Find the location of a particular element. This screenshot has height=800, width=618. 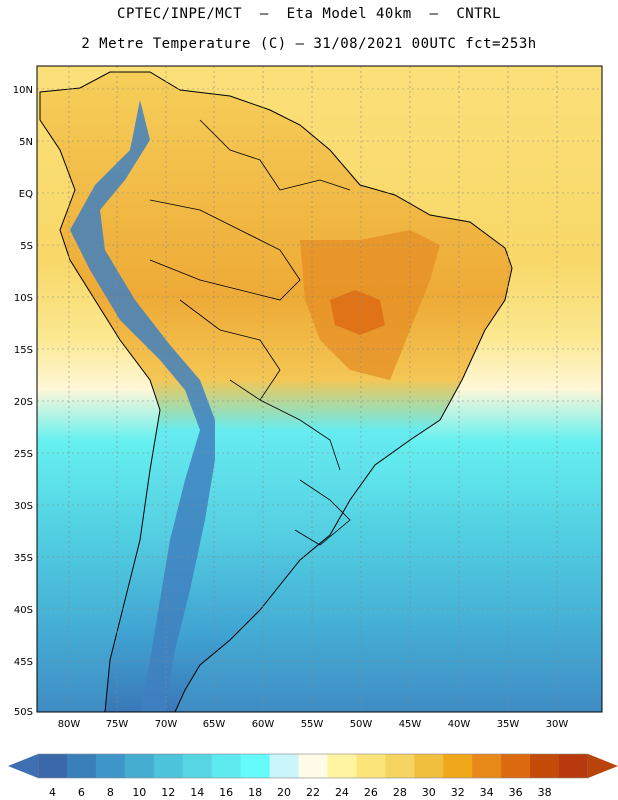

colorbar-label: 32 is located at coordinates (458, 792).